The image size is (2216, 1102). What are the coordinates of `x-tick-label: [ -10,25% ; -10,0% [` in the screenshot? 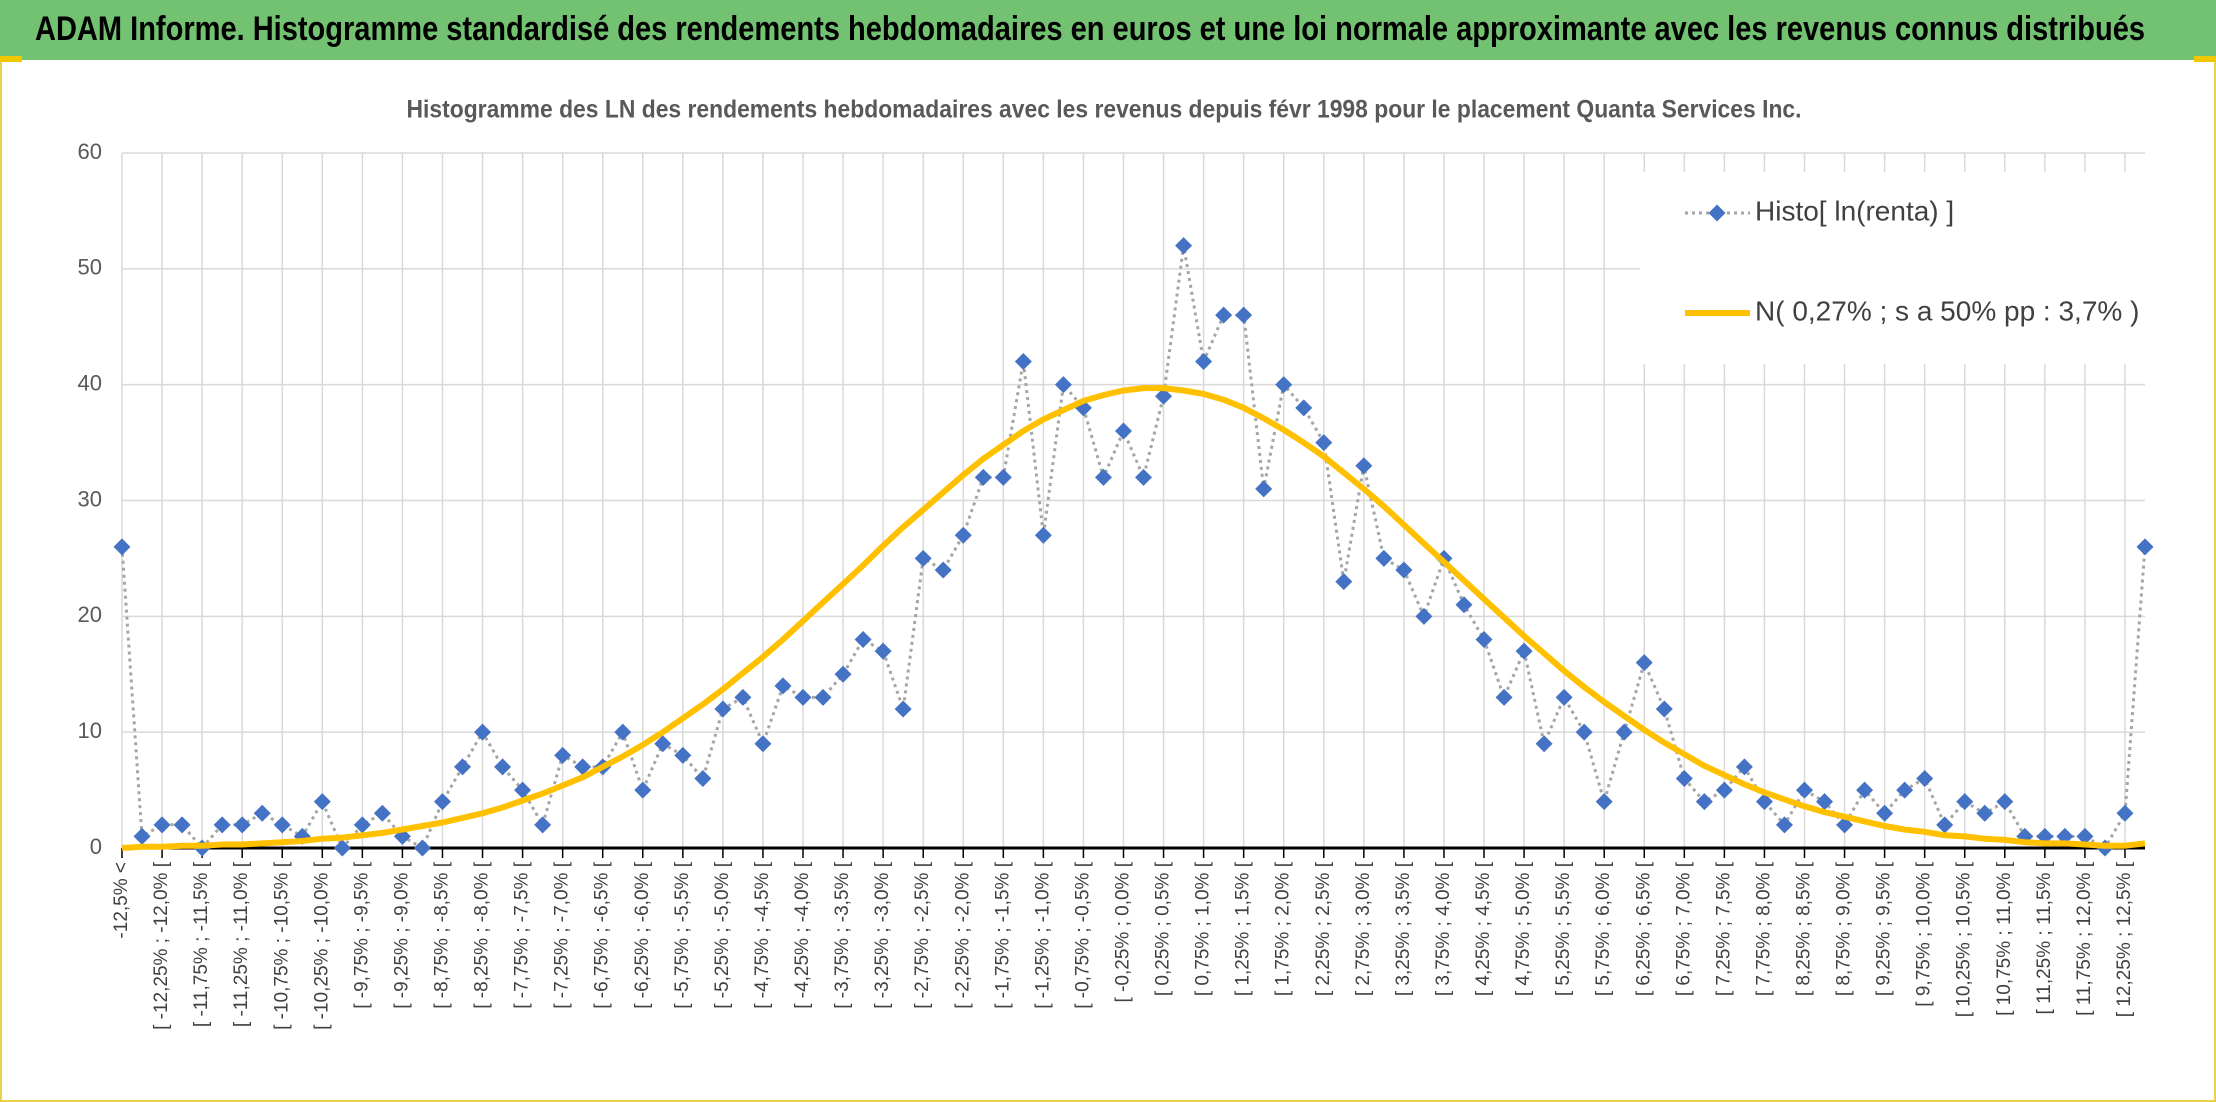 It's located at (321, 945).